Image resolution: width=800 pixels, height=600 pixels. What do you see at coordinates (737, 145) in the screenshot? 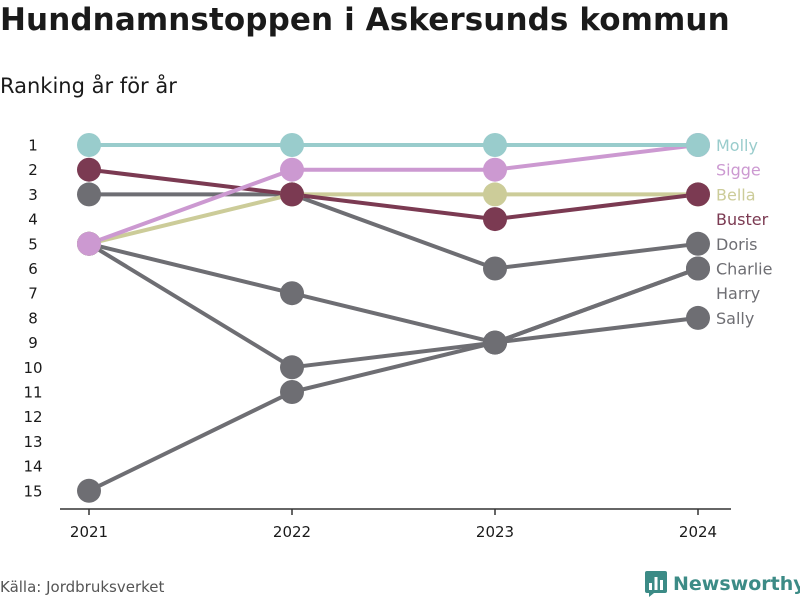
I see `series-end-label: Molly` at bounding box center [737, 145].